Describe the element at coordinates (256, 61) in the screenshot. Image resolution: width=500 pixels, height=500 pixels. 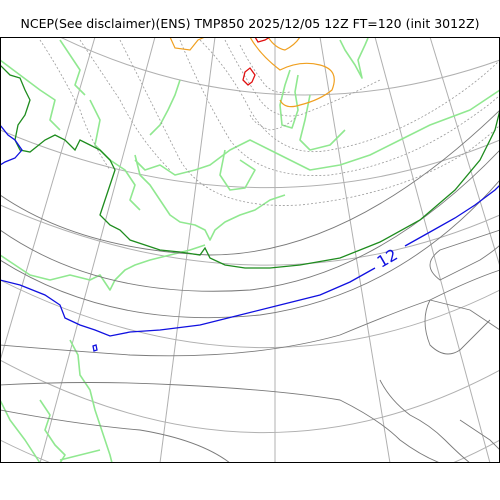
I see `isotherms-red` at that location.